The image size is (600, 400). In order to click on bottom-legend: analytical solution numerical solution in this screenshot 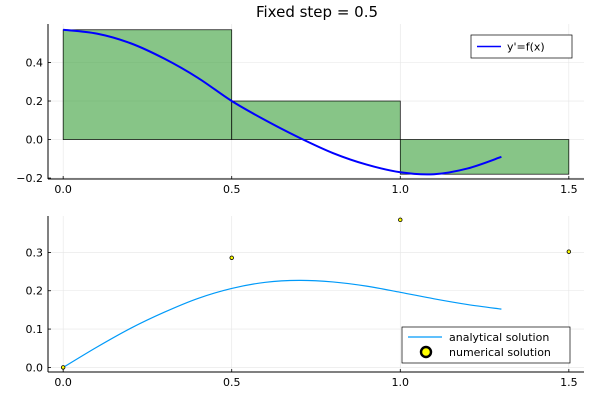, I will do `click(486, 345)`.